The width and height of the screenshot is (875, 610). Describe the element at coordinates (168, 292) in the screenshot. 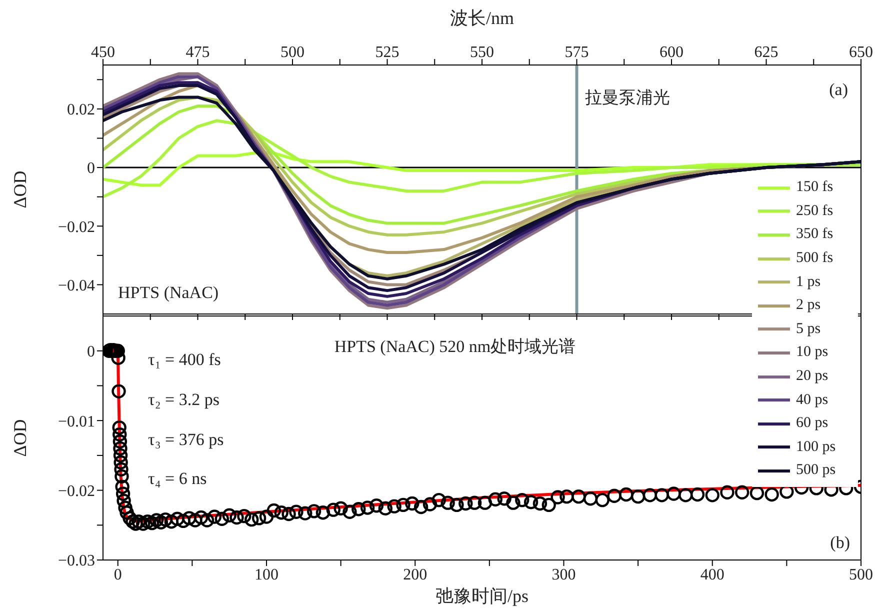

I see `annotation: HPTS (NaAC)` at that location.